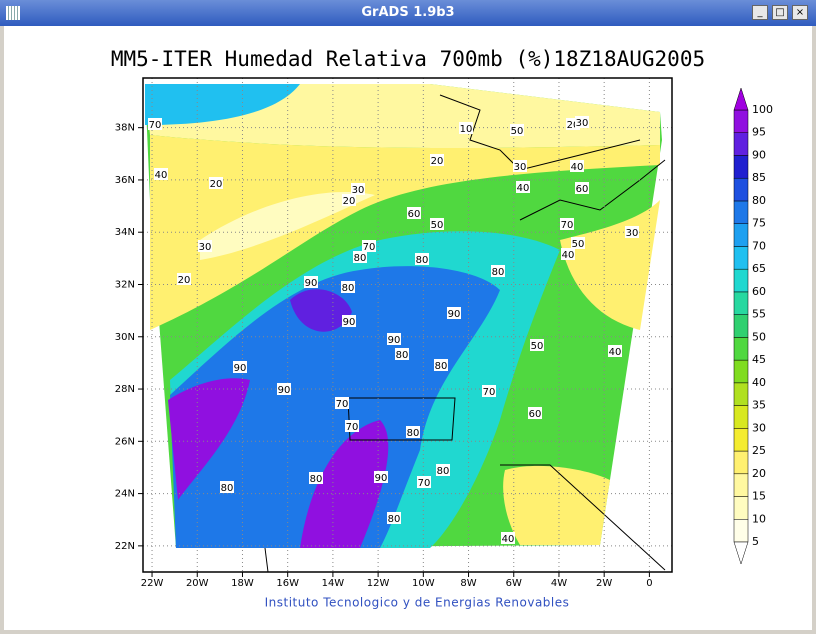  I want to click on colorbar-label: 25, so click(759, 450).